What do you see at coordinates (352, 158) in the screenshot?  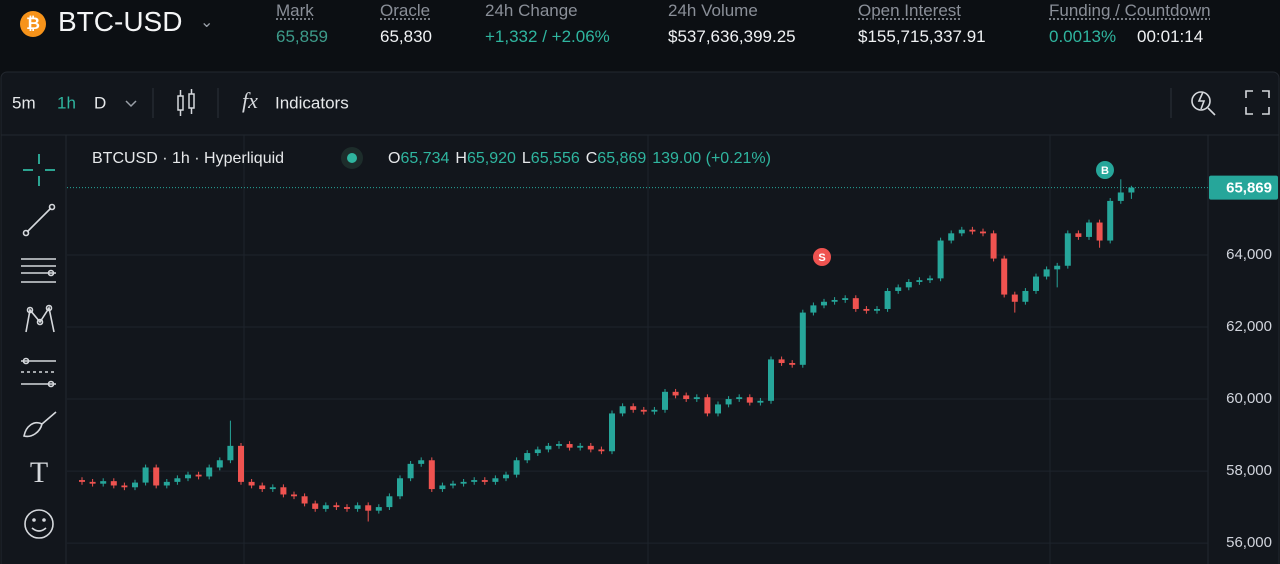 I see `status-dot` at bounding box center [352, 158].